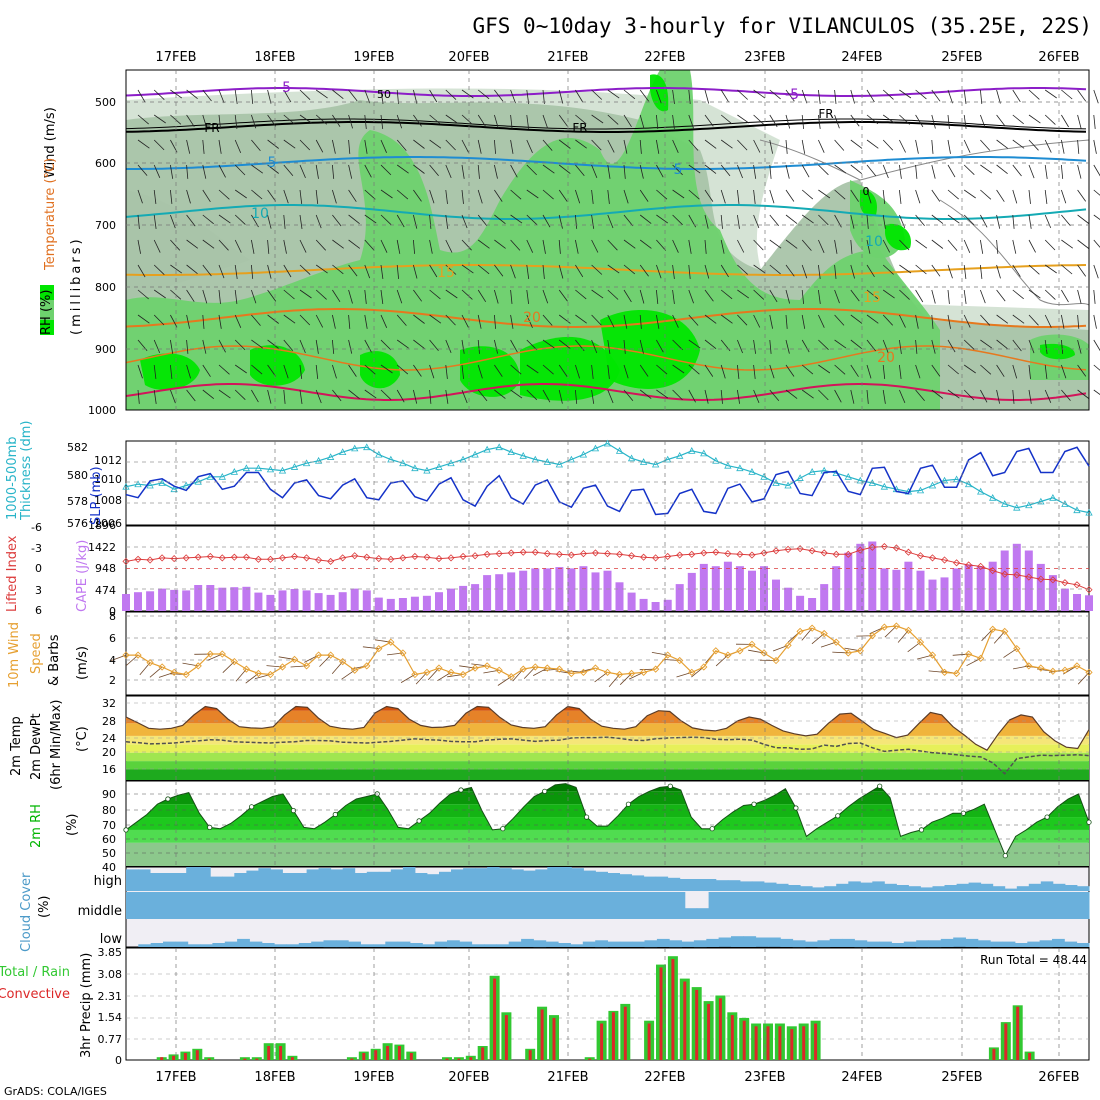 The height and width of the screenshot is (1100, 1100). Describe the element at coordinates (145, 669) in the screenshot. I see `wind-barb-10m` at that location.